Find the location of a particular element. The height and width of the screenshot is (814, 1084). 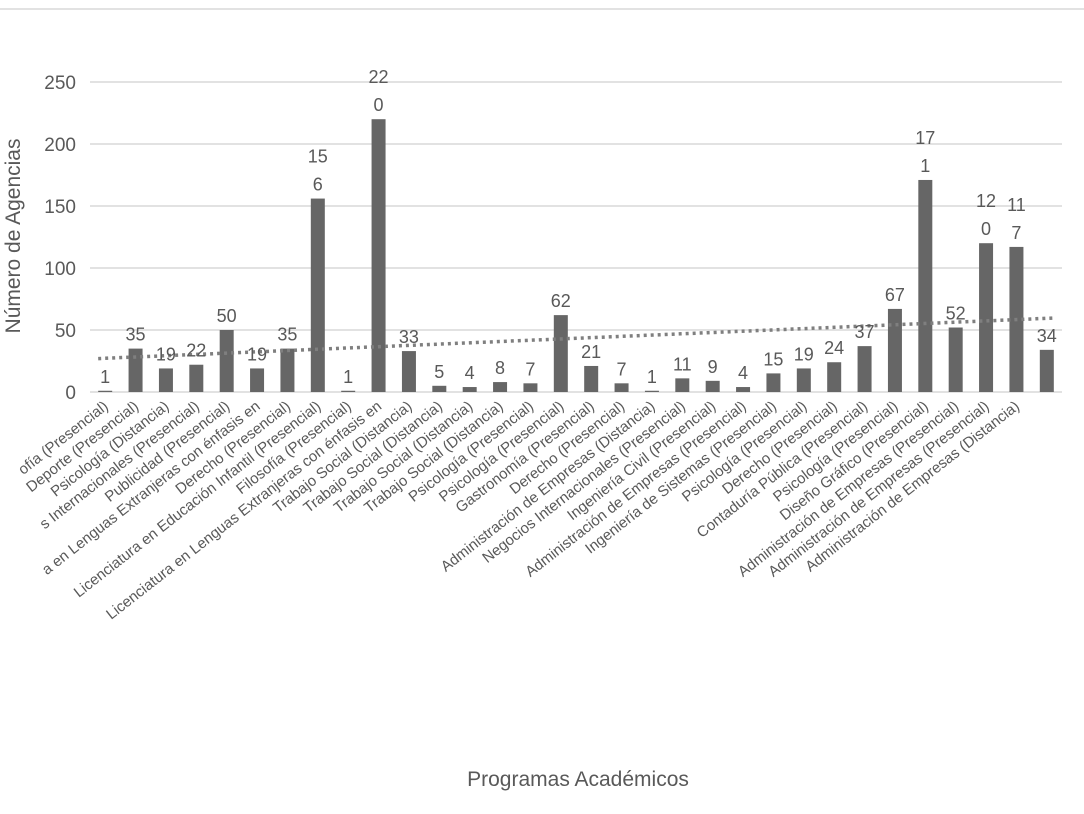

data-label: 21 is located at coordinates (591, 352).